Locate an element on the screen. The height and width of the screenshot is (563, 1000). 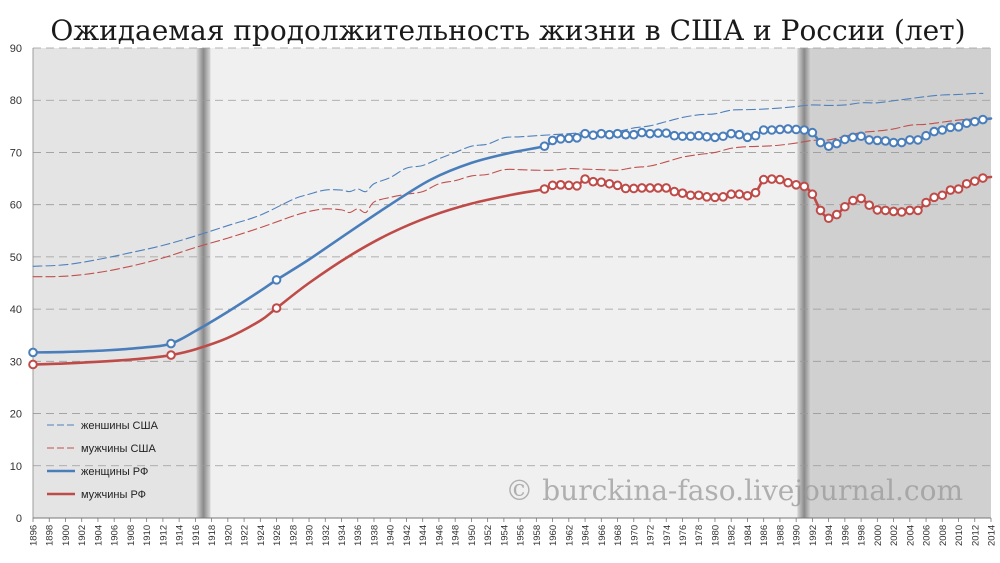
series-2-point-1962 is located at coordinates (569, 138).